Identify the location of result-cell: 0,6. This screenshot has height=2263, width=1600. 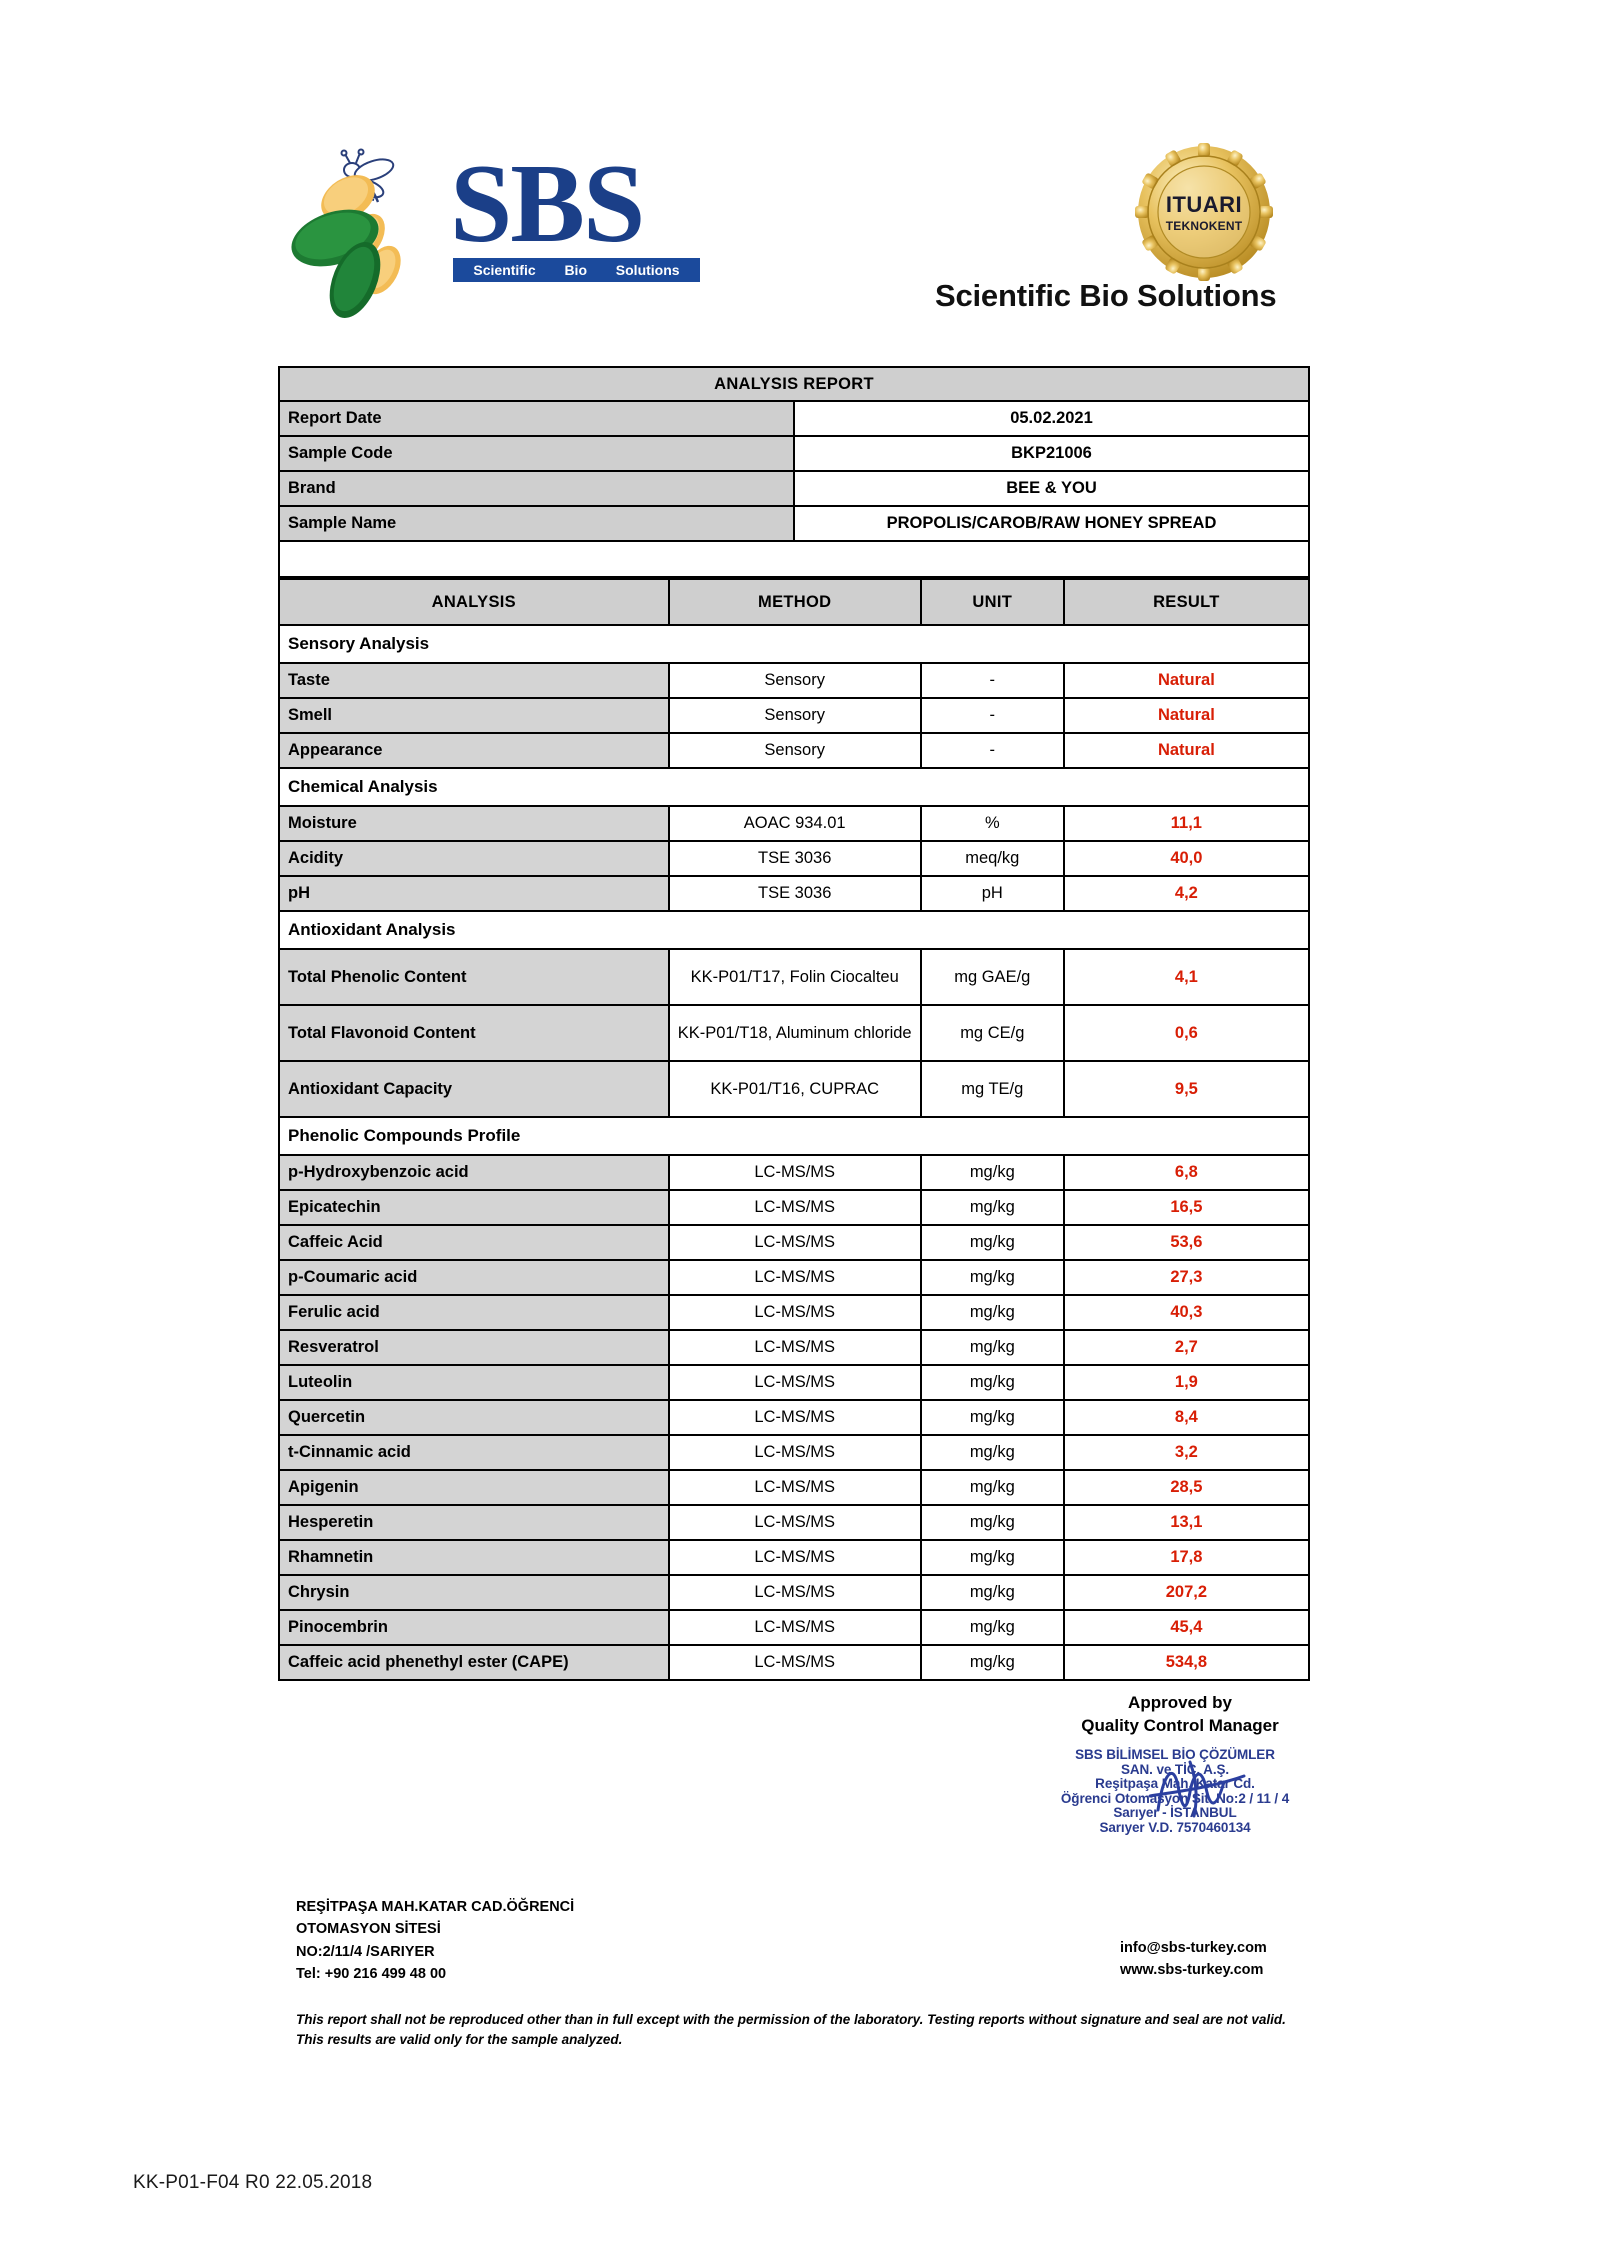
(1186, 1033).